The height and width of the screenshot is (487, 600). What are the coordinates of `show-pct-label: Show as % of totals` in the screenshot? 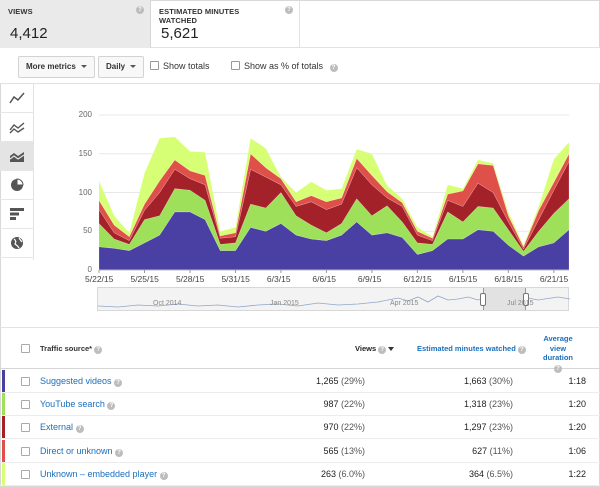 It's located at (284, 66).